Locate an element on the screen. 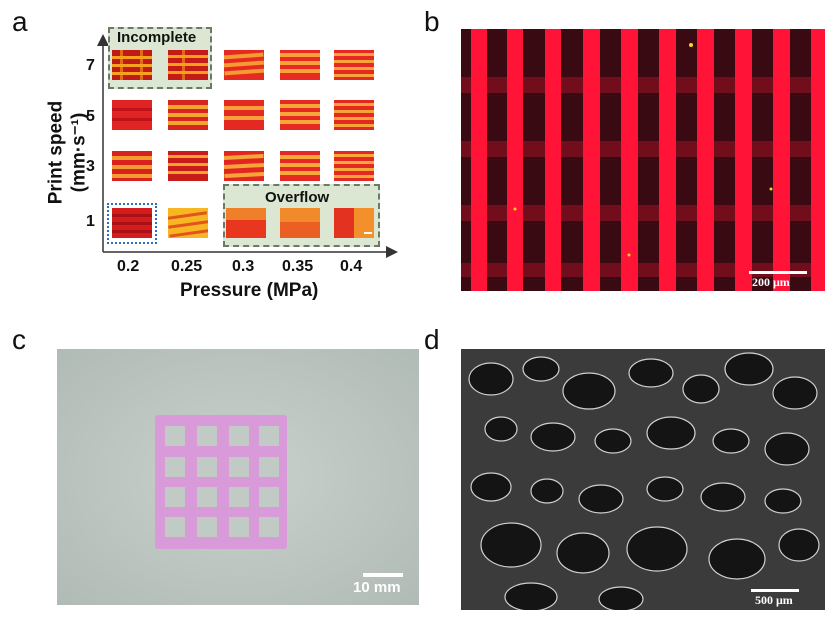 The width and height of the screenshot is (839, 639). micrograph-7-0.25 is located at coordinates (188, 65).